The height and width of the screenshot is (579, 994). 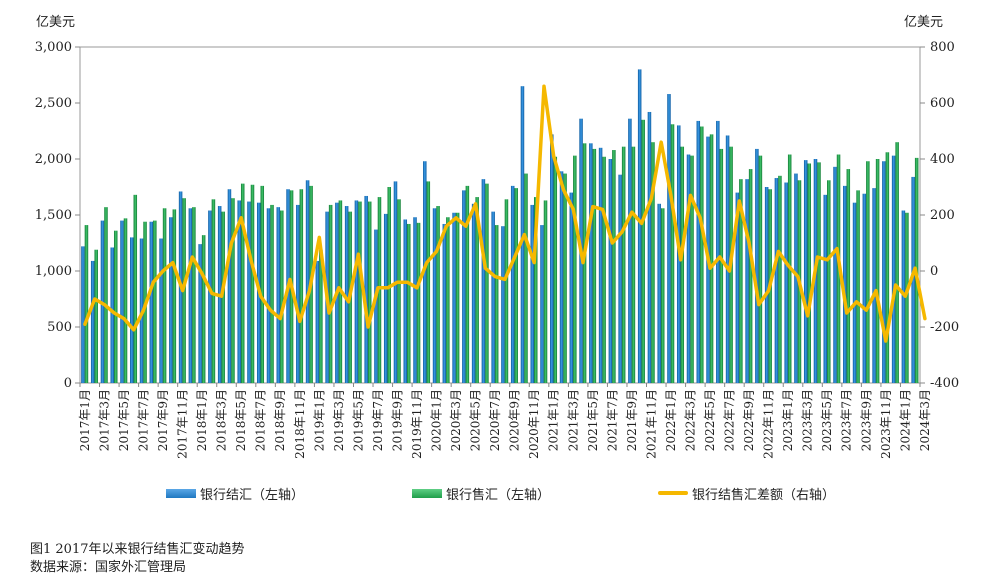 I want to click on x-tick-label: 2017年3月, so click(x=104, y=420).